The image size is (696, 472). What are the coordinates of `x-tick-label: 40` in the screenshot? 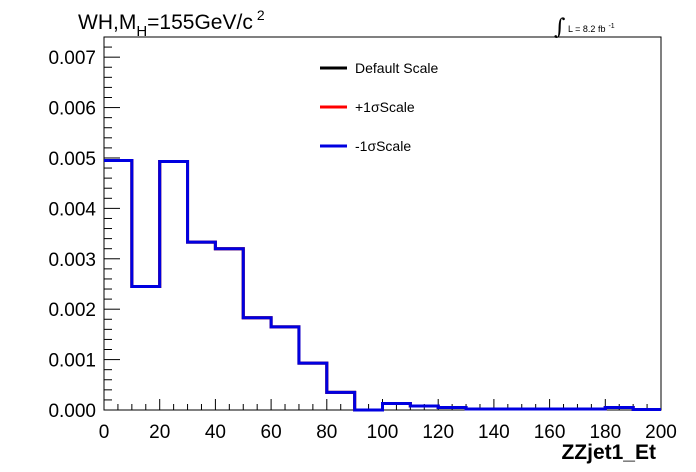 It's located at (215, 432).